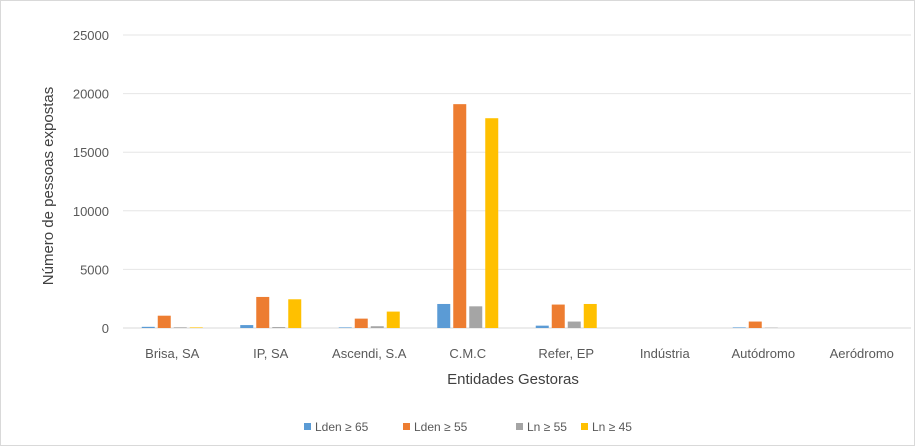 The width and height of the screenshot is (917, 448). Describe the element at coordinates (172, 353) in the screenshot. I see `x-tick-label: Brisa, SA` at that location.